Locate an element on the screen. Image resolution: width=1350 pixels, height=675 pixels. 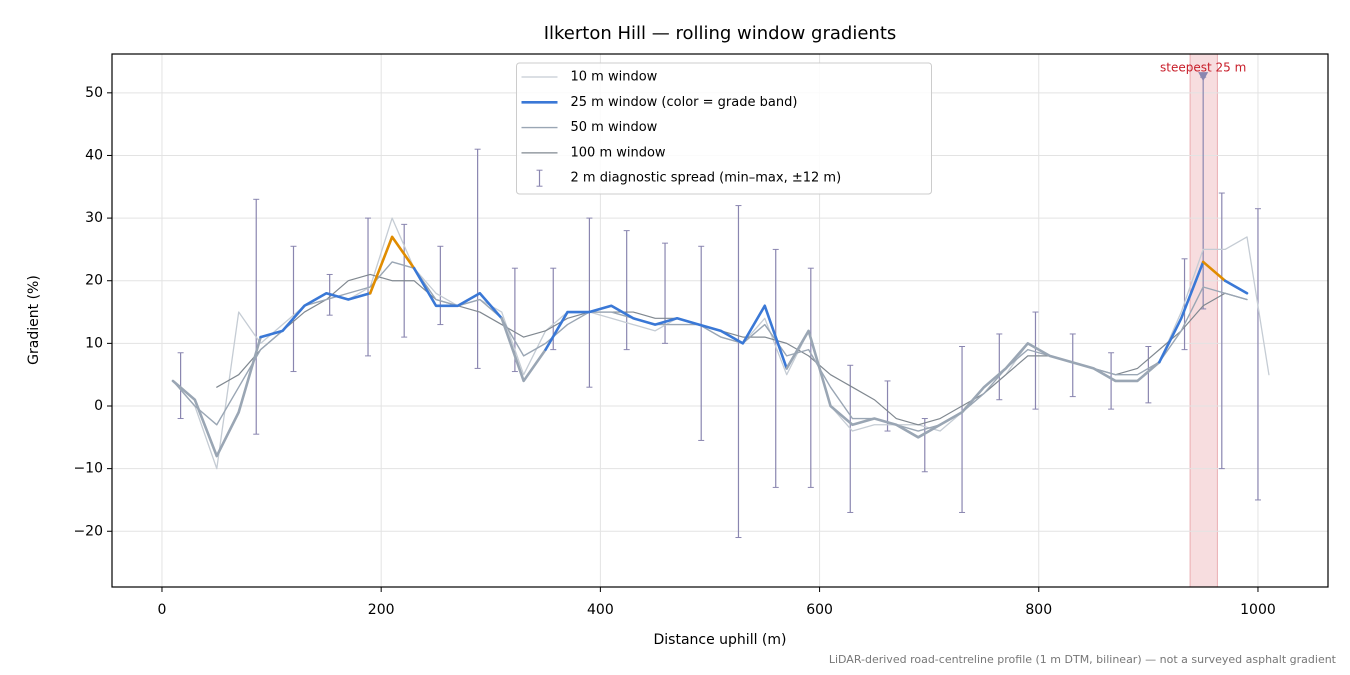
y-tick-label: 20 is located at coordinates (94, 281).